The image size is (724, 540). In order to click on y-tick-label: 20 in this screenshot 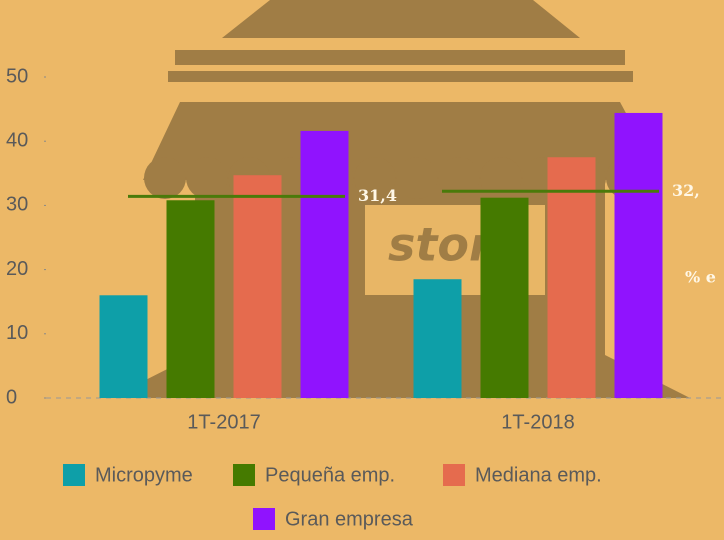, I will do `click(17, 269)`.